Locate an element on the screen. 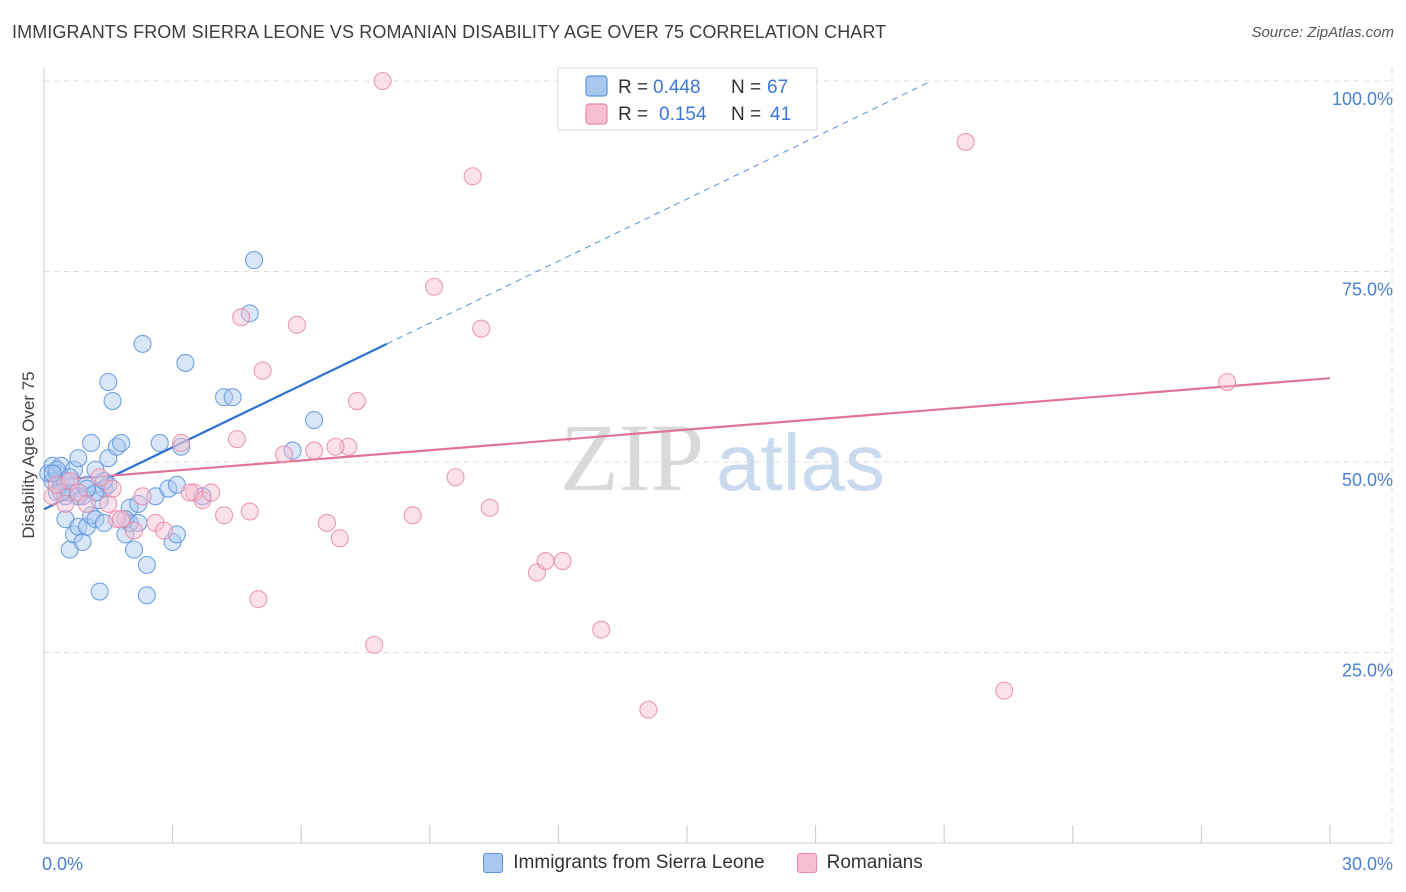  x-tick-label-0: 0.0% is located at coordinates (62, 864).